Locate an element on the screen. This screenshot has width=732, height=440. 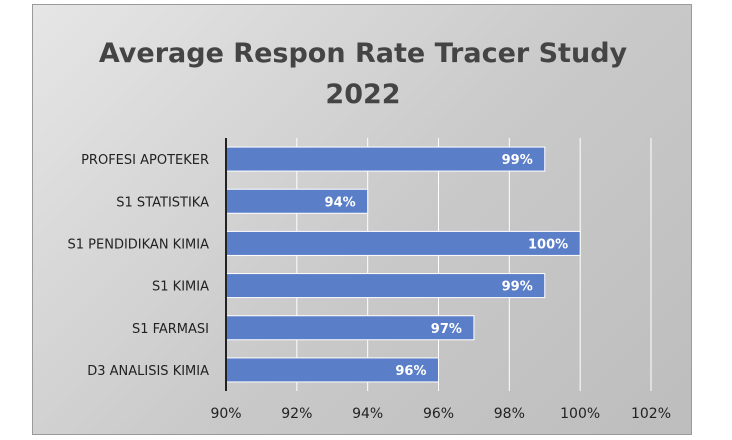
category-label: S1 KIMIA is located at coordinates (180, 287).